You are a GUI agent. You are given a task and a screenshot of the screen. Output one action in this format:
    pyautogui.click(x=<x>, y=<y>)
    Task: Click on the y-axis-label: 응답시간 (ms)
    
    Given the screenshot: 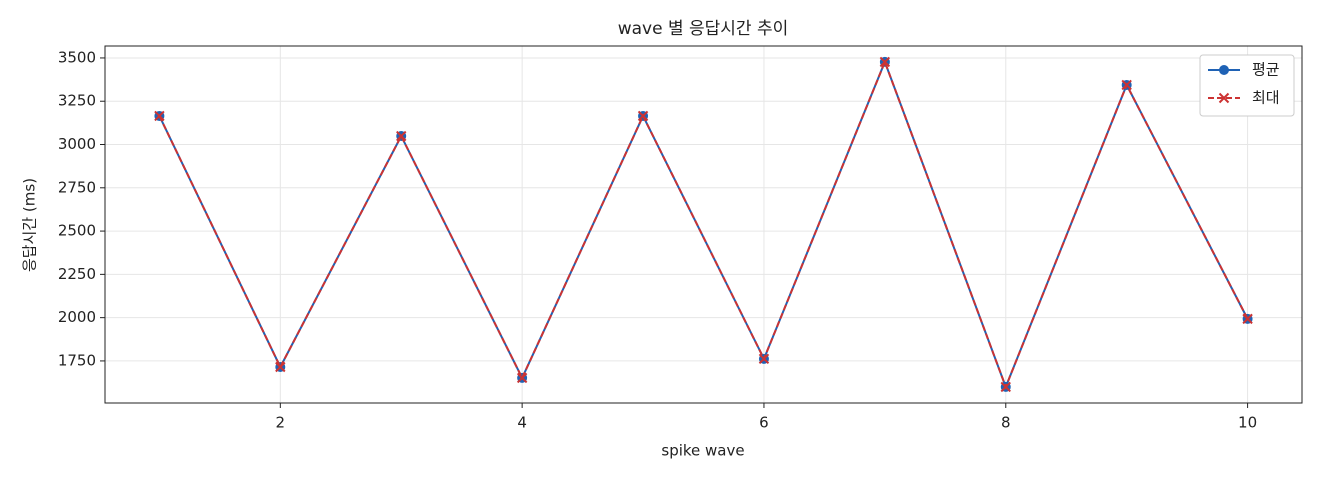 What is the action you would take?
    pyautogui.click(x=30, y=225)
    